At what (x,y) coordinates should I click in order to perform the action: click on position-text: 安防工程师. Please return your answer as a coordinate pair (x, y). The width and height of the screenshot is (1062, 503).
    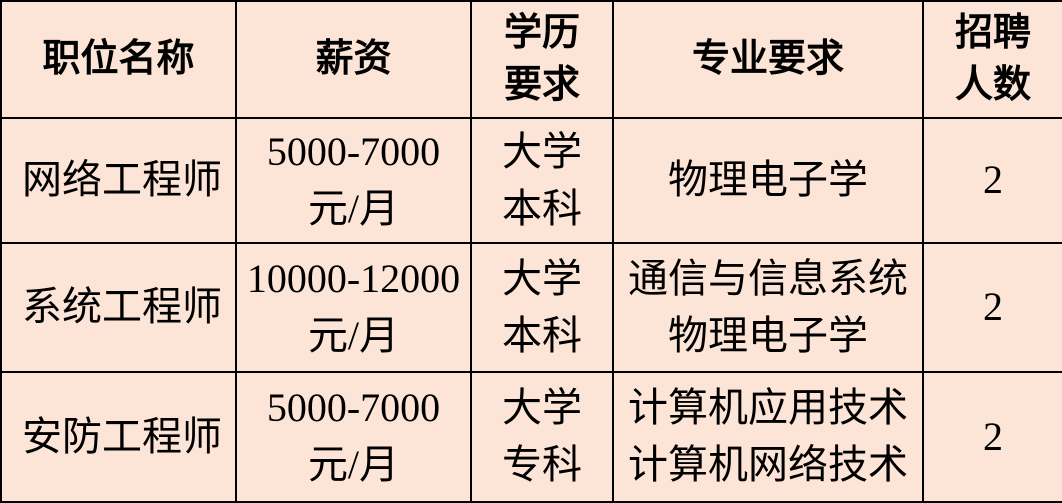
    Looking at the image, I should click on (122, 436).